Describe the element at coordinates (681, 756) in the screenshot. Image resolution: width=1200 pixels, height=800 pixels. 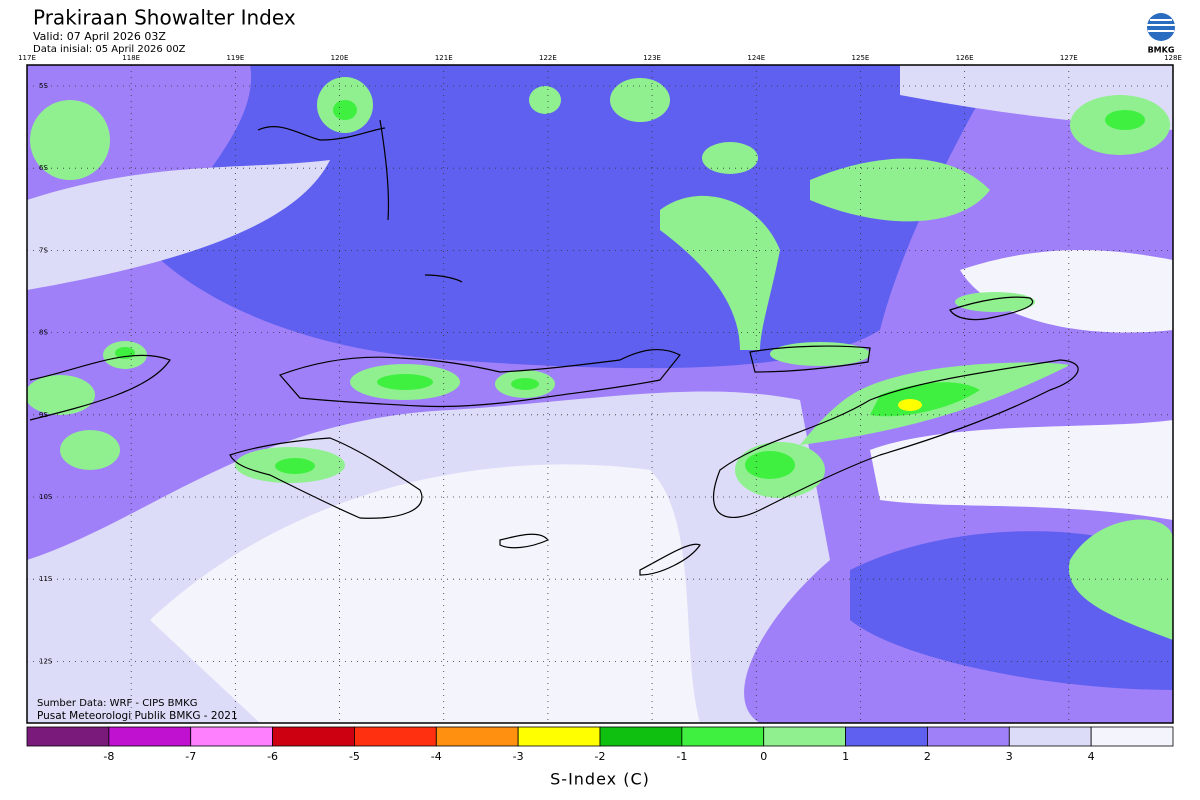
I see `colorbar-tick-label: -1` at that location.